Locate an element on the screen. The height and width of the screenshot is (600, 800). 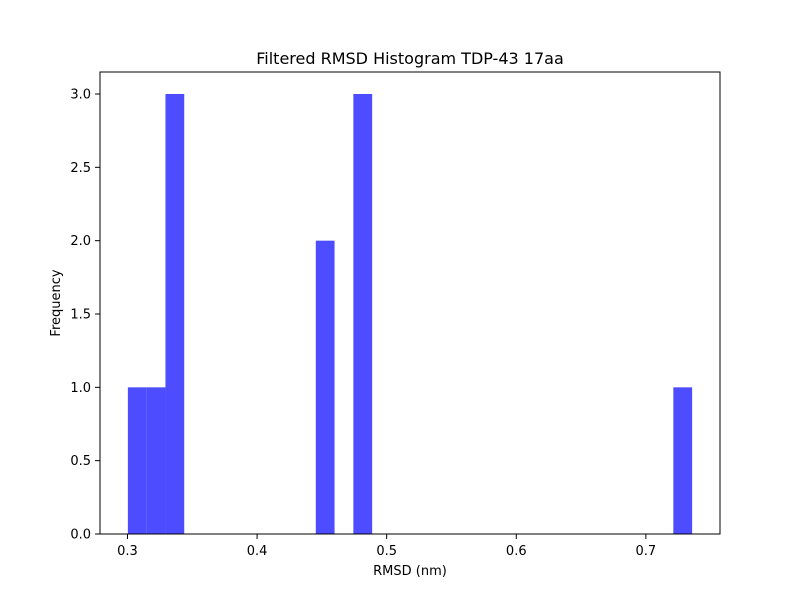
y-tick-label: 1.0 is located at coordinates (80, 388).